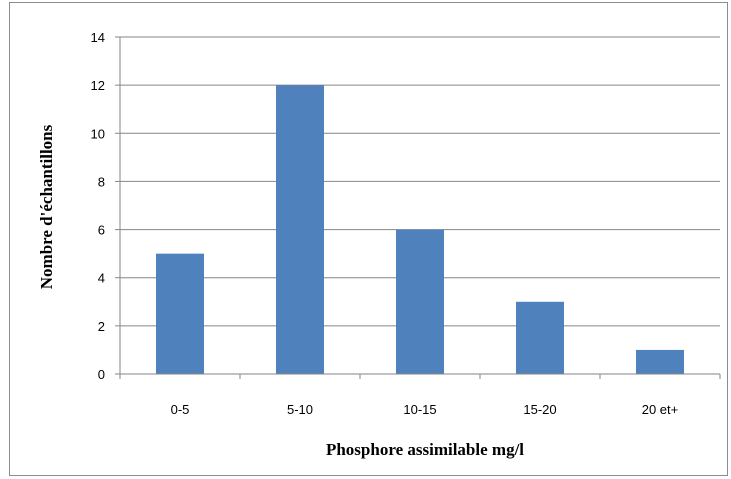 This screenshot has width=731, height=479. I want to click on y-tick-label: 4, so click(101, 278).